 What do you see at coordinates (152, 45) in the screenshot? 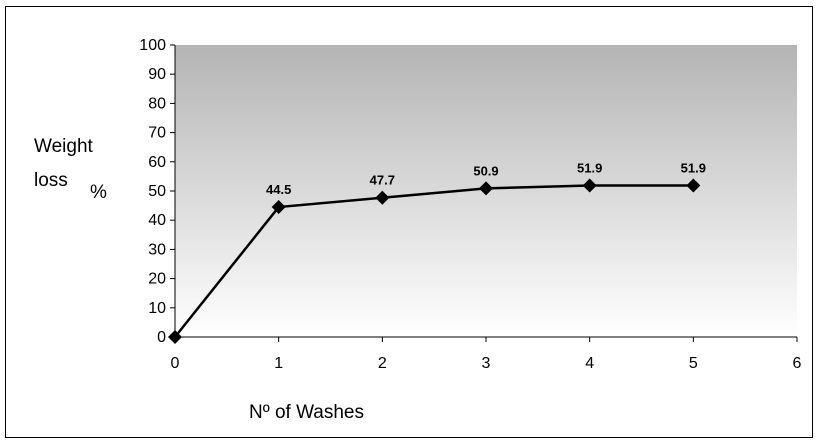
I see `y-tick-label: 100` at bounding box center [152, 45].